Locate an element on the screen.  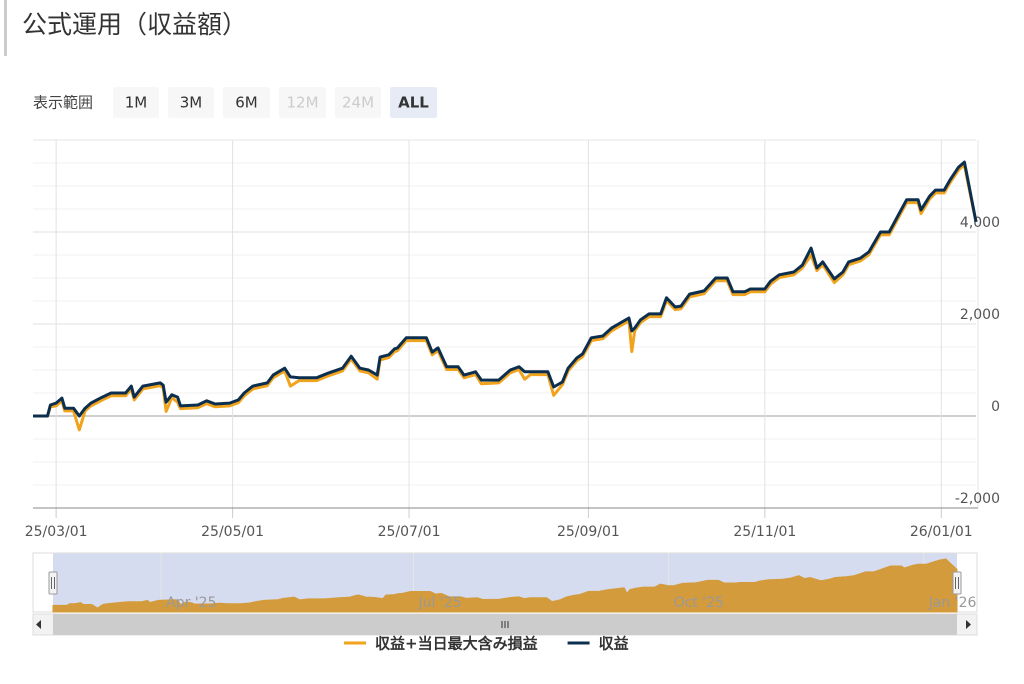
legend-item: 収益+当日最大含み損益 is located at coordinates (441, 644).